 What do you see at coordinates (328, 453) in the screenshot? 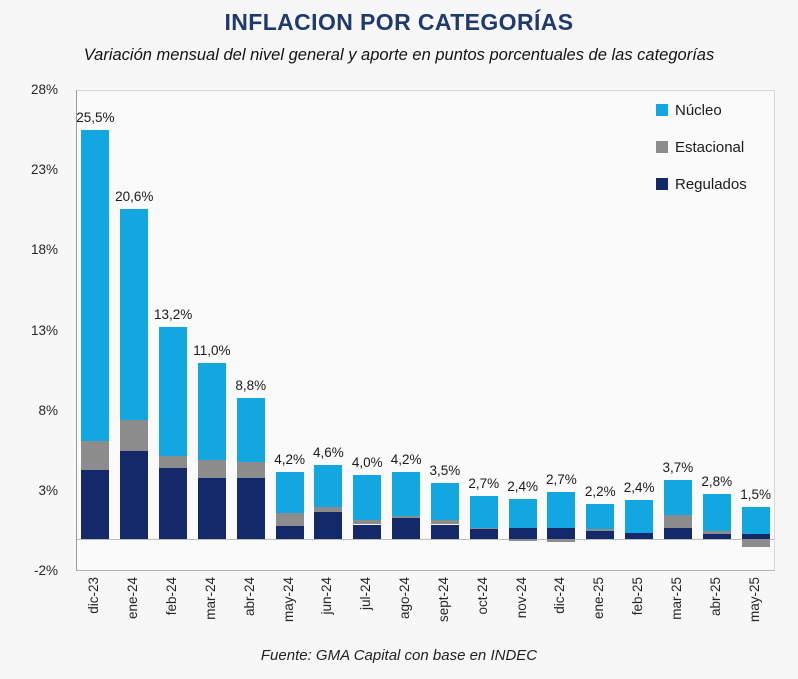
I see `value-label-jun-24: 4,6%` at bounding box center [328, 453].